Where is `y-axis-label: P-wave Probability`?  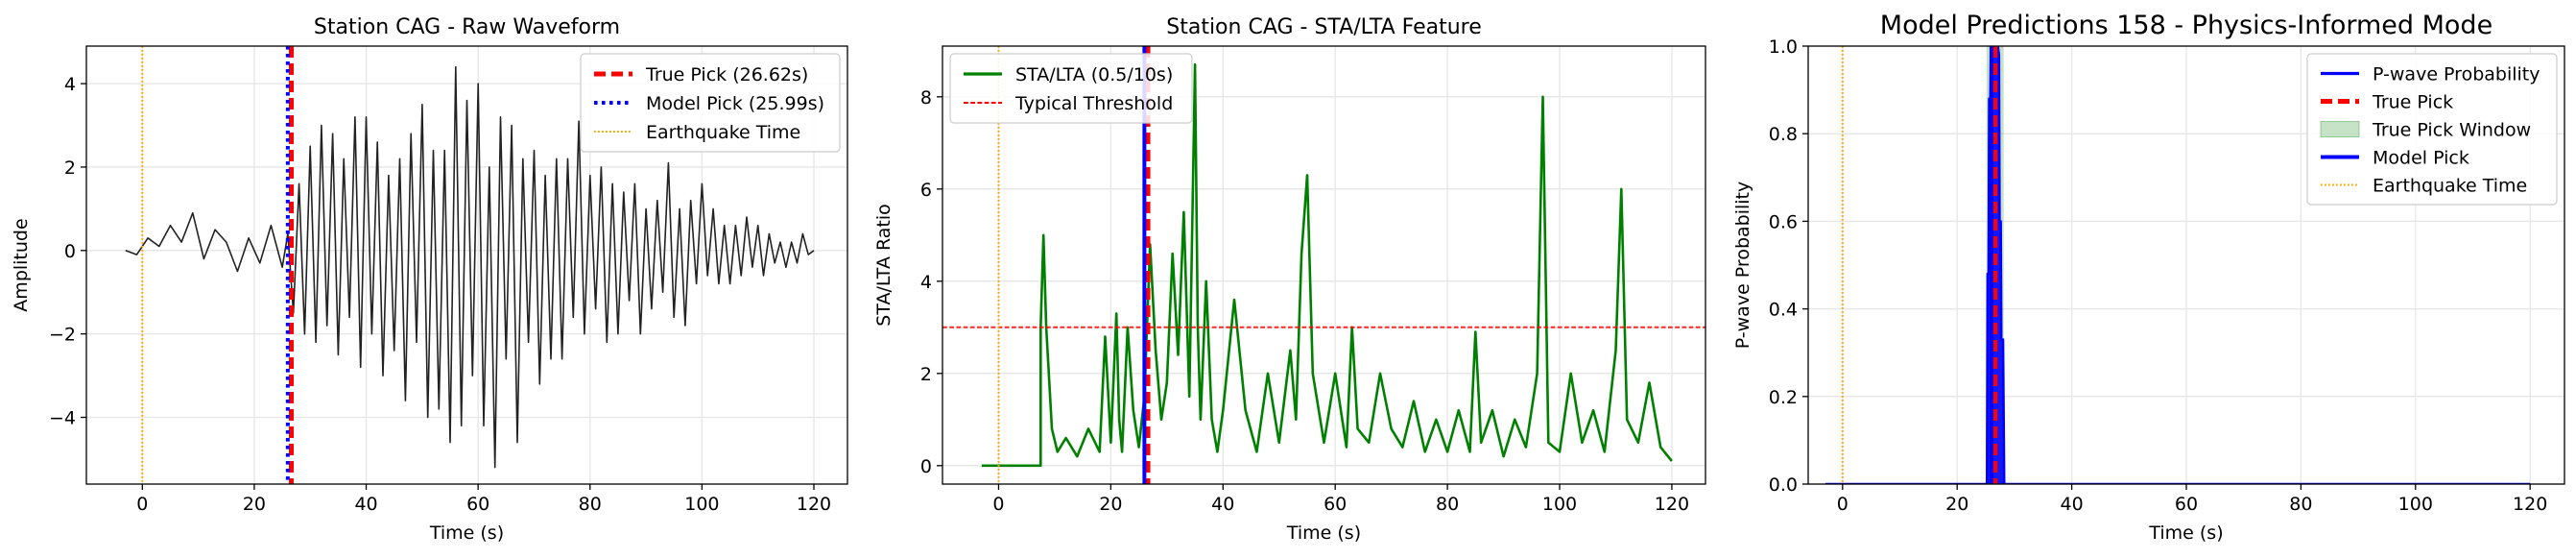
y-axis-label: P-wave Probability is located at coordinates (1742, 266).